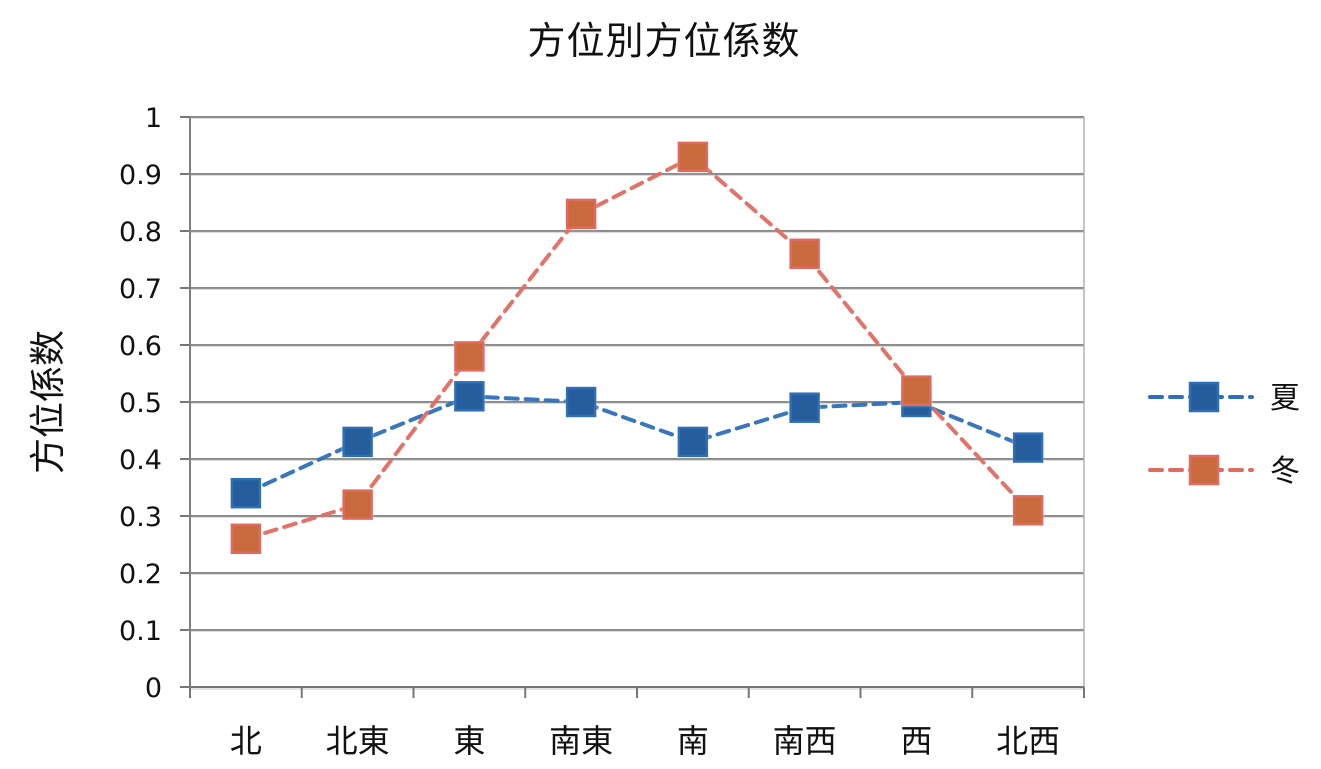 The image size is (1321, 769). I want to click on y-tick-label-5: 0.5, so click(140, 403).